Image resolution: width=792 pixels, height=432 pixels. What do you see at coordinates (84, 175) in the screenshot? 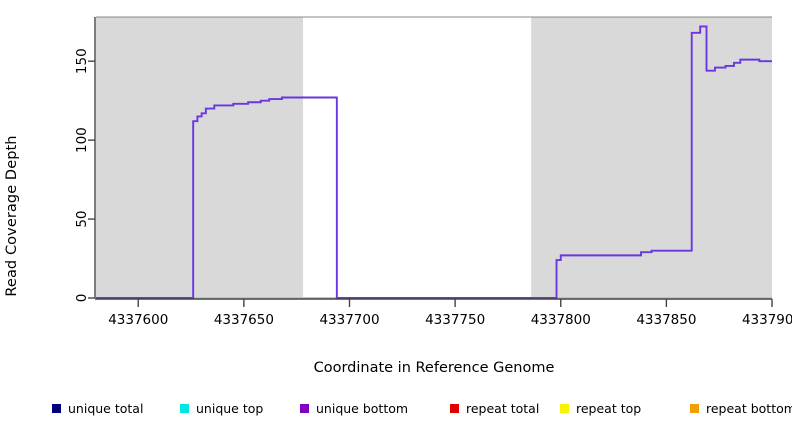
I see `y-tick-layer: 0 50 100 150` at bounding box center [84, 175].